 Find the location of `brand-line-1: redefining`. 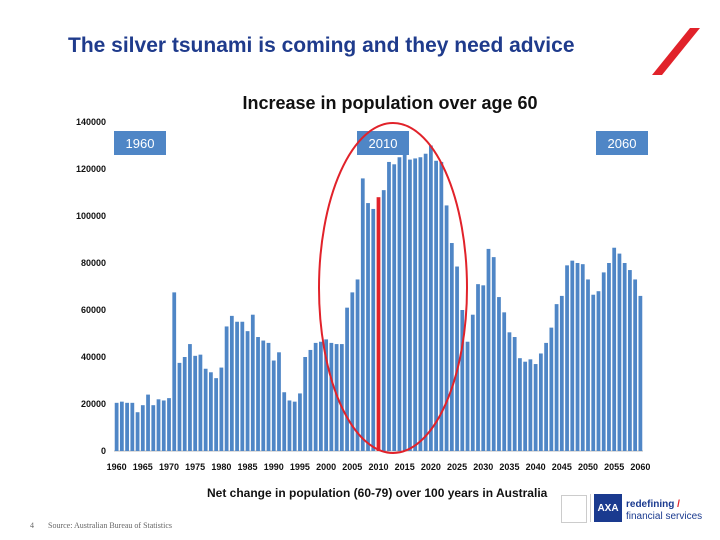

brand-line-1: redefining is located at coordinates (650, 504).